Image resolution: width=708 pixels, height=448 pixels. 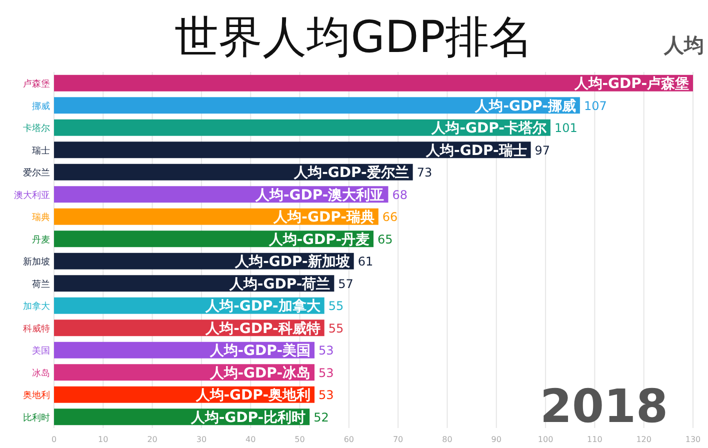 I want to click on y-tick-label: 科威特, so click(x=36, y=328).